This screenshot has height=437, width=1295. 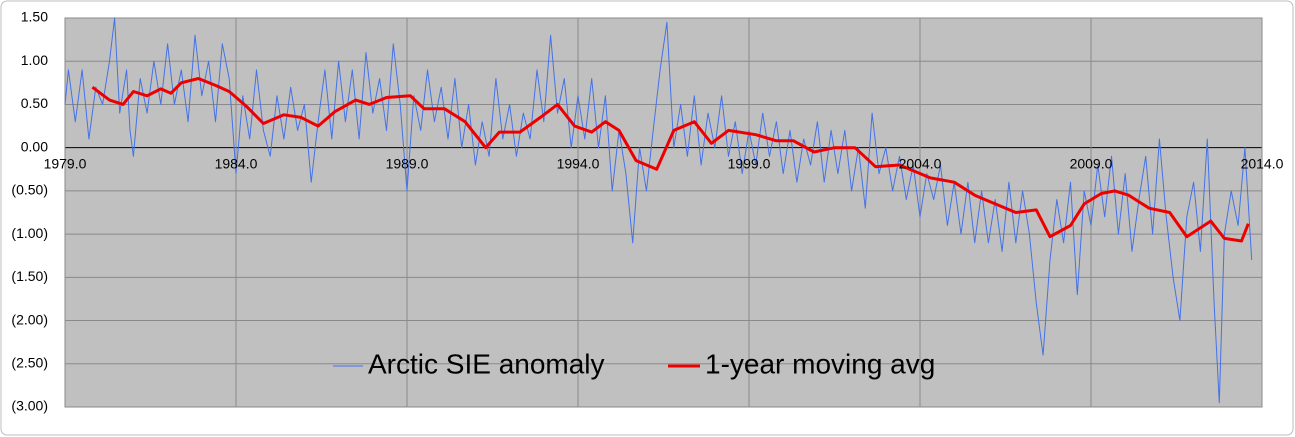 I want to click on y-tick-label: 1.00, so click(x=34, y=60).